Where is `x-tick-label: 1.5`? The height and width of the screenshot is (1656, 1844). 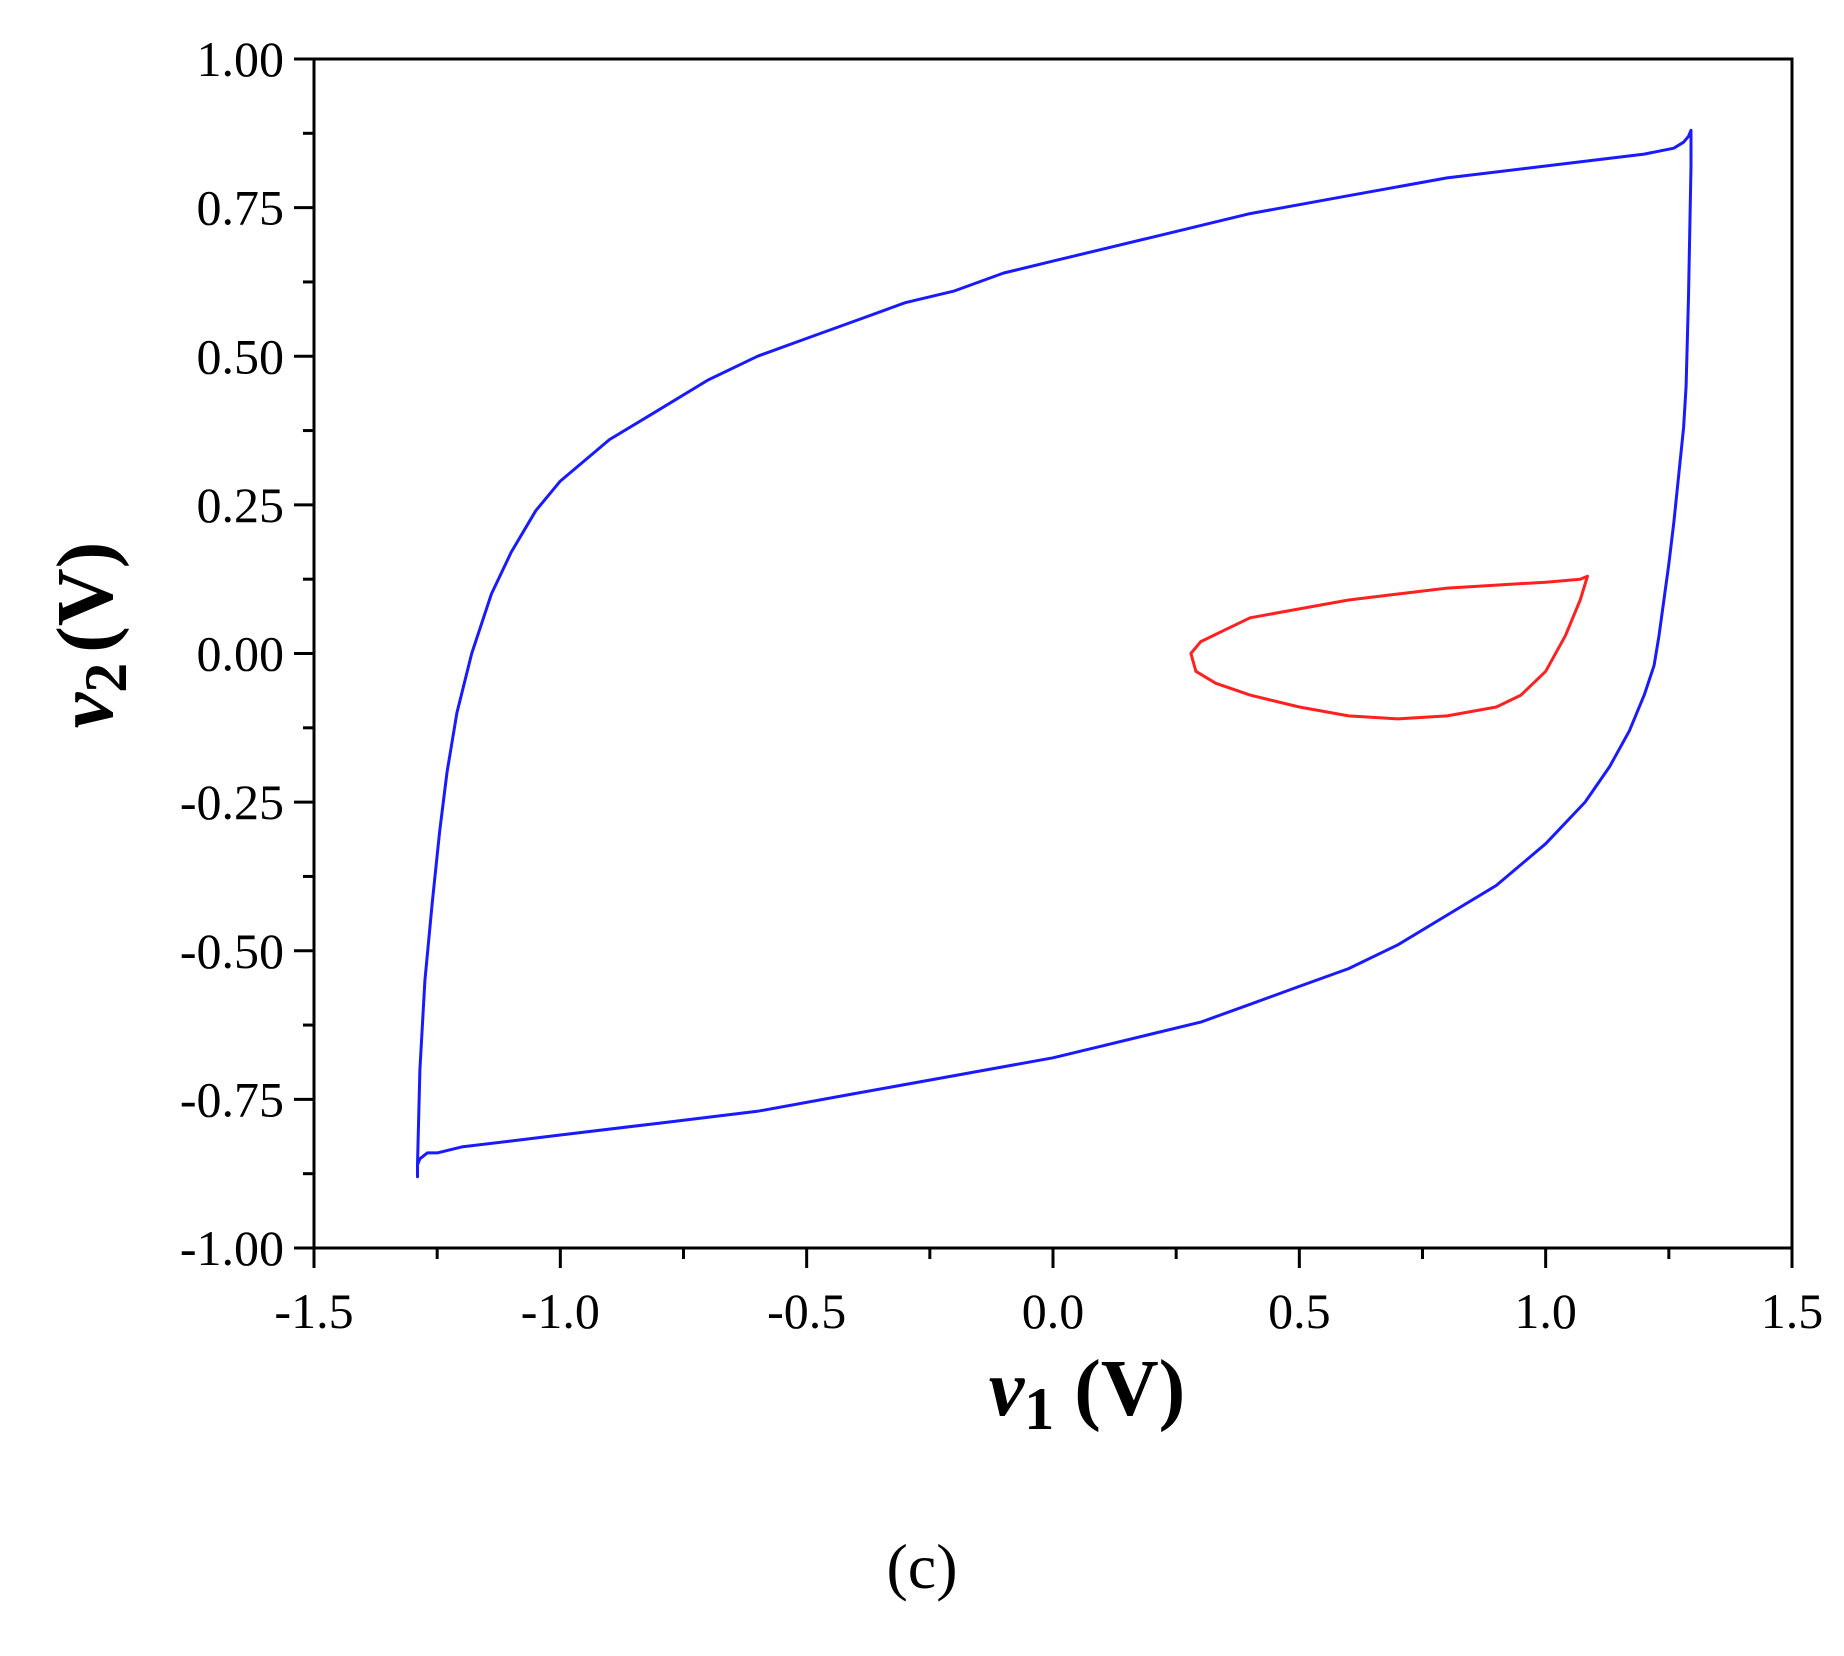 x-tick-label: 1.5 is located at coordinates (1792, 1311).